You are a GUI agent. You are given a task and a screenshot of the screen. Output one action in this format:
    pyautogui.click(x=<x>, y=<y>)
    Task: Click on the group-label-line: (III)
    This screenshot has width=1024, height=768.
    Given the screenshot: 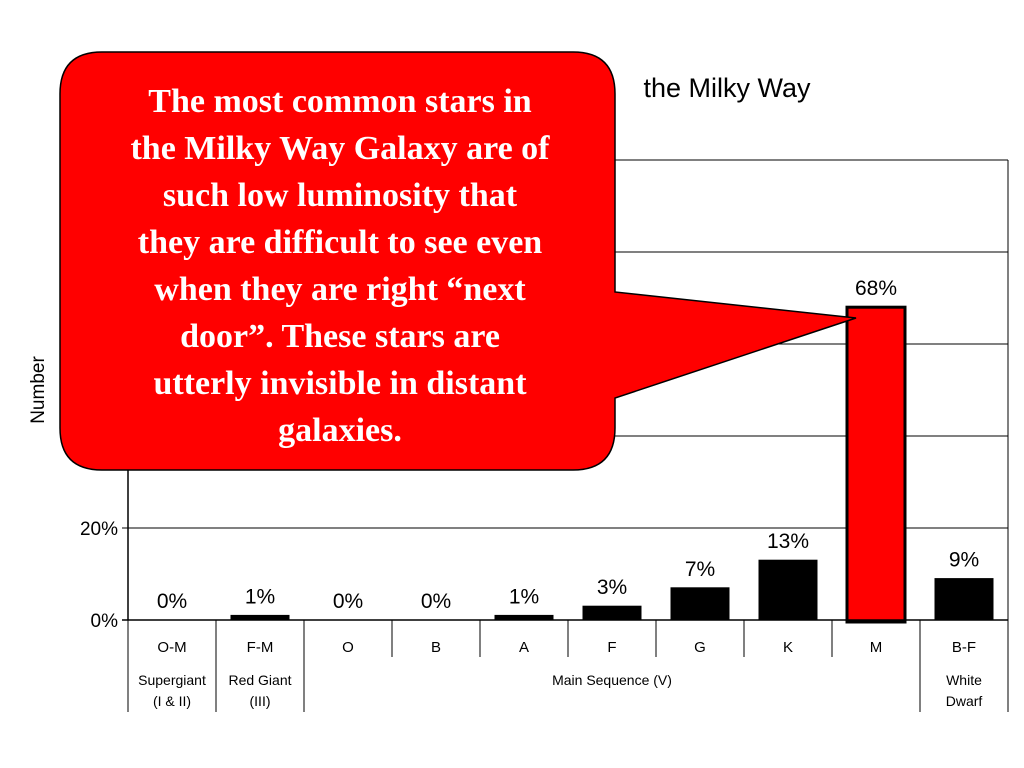 What is the action you would take?
    pyautogui.click(x=260, y=701)
    